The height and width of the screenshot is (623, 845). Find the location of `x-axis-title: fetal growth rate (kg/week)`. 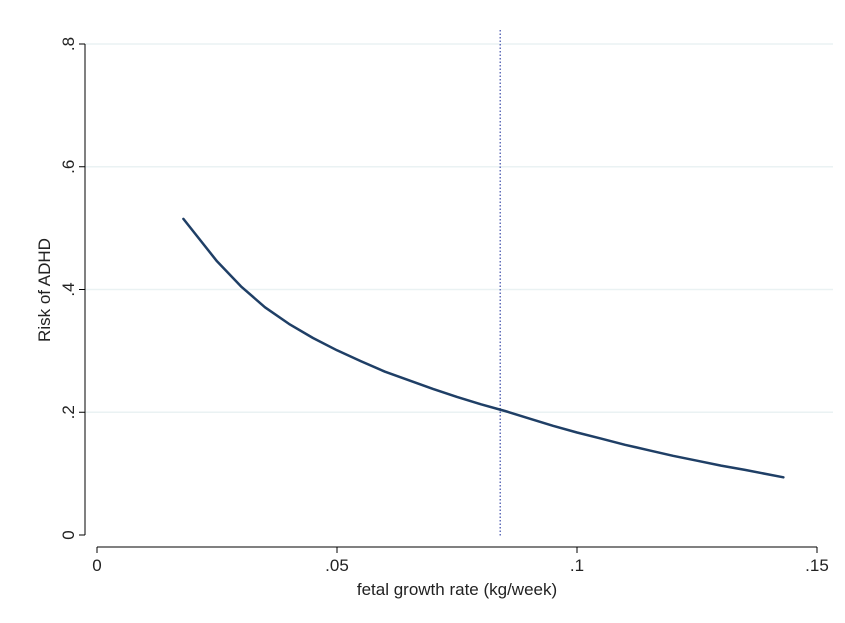

x-axis-title: fetal growth rate (kg/week) is located at coordinates (457, 589).